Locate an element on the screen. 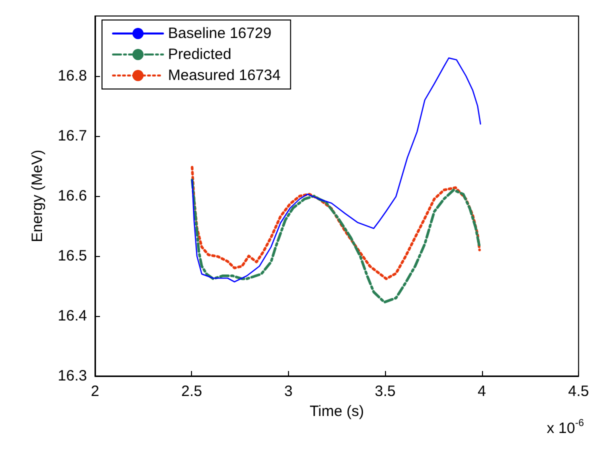 This screenshot has width=600, height=450. x-axis-title: Time (s) is located at coordinates (337, 411).